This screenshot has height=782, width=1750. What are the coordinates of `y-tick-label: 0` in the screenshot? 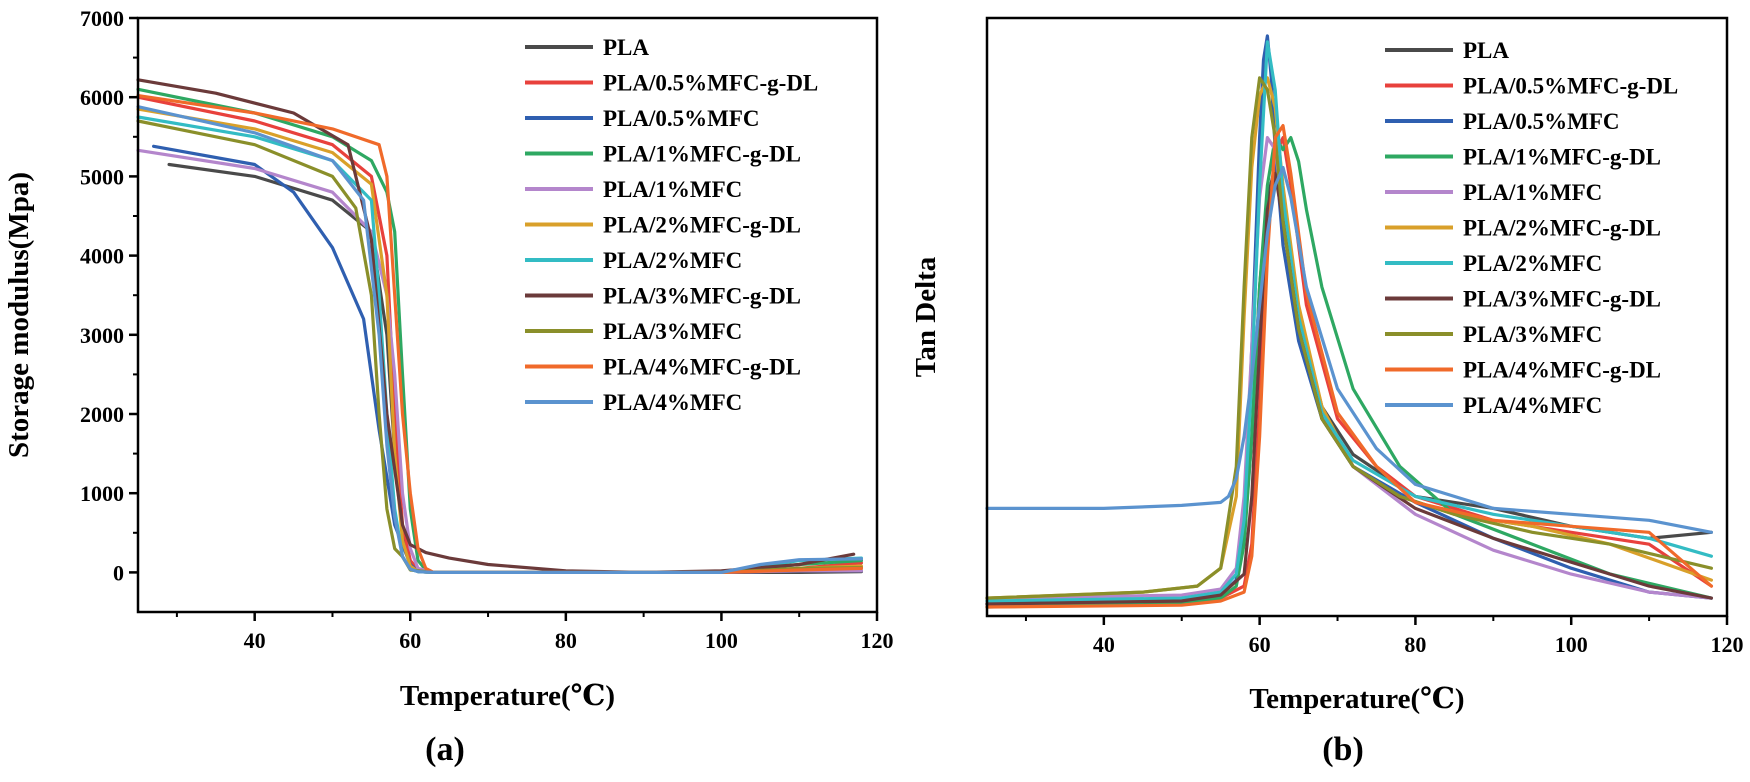 It's located at (118, 572).